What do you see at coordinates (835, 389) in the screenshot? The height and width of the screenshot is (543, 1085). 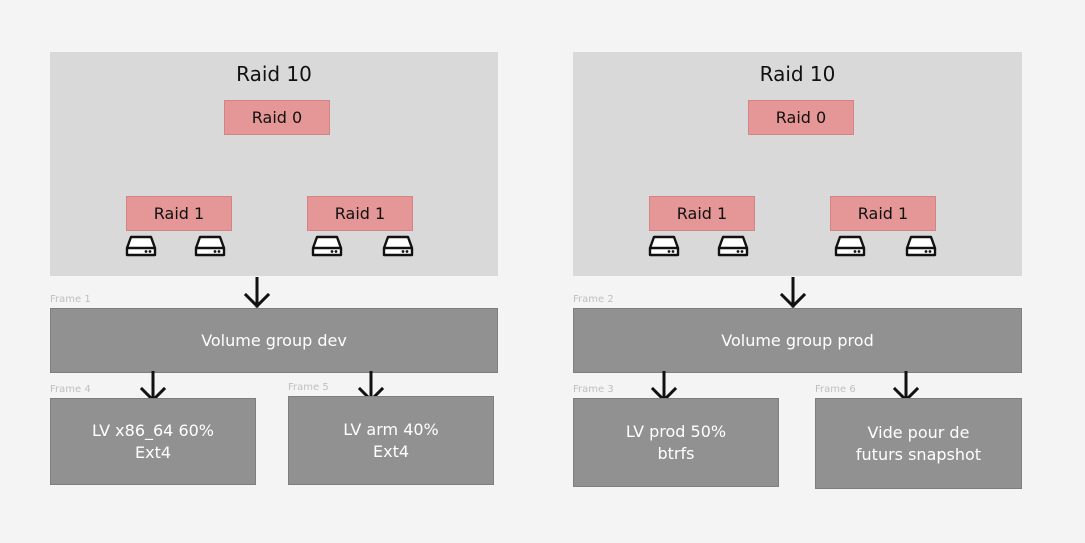 I see `right-lv2-frame-label: Frame 6` at bounding box center [835, 389].